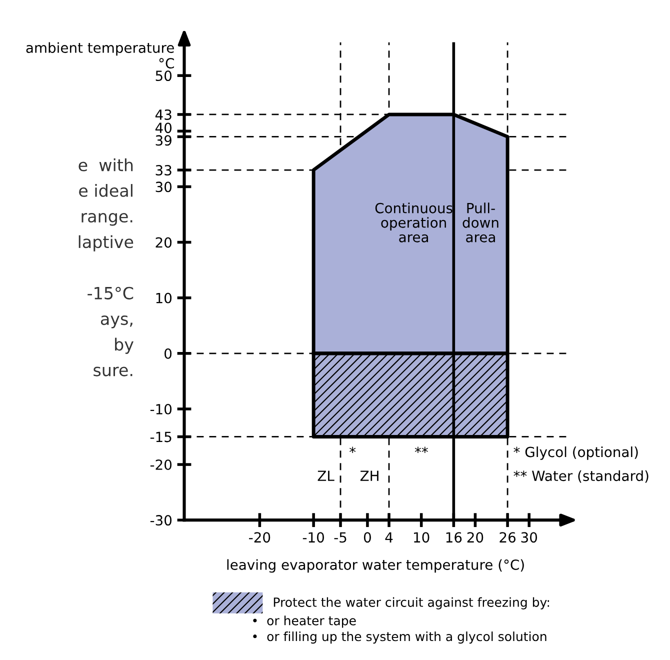 This screenshot has width=670, height=660. I want to click on y-tick-label: 0, so click(168, 353).